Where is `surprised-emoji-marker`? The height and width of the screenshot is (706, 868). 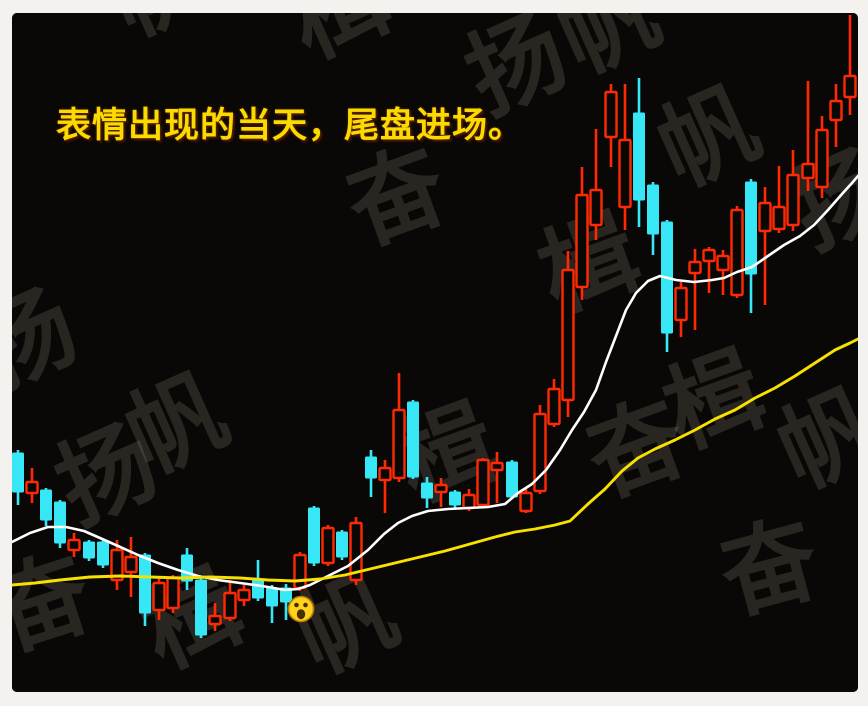
surprised-emoji-marker is located at coordinates (301, 609).